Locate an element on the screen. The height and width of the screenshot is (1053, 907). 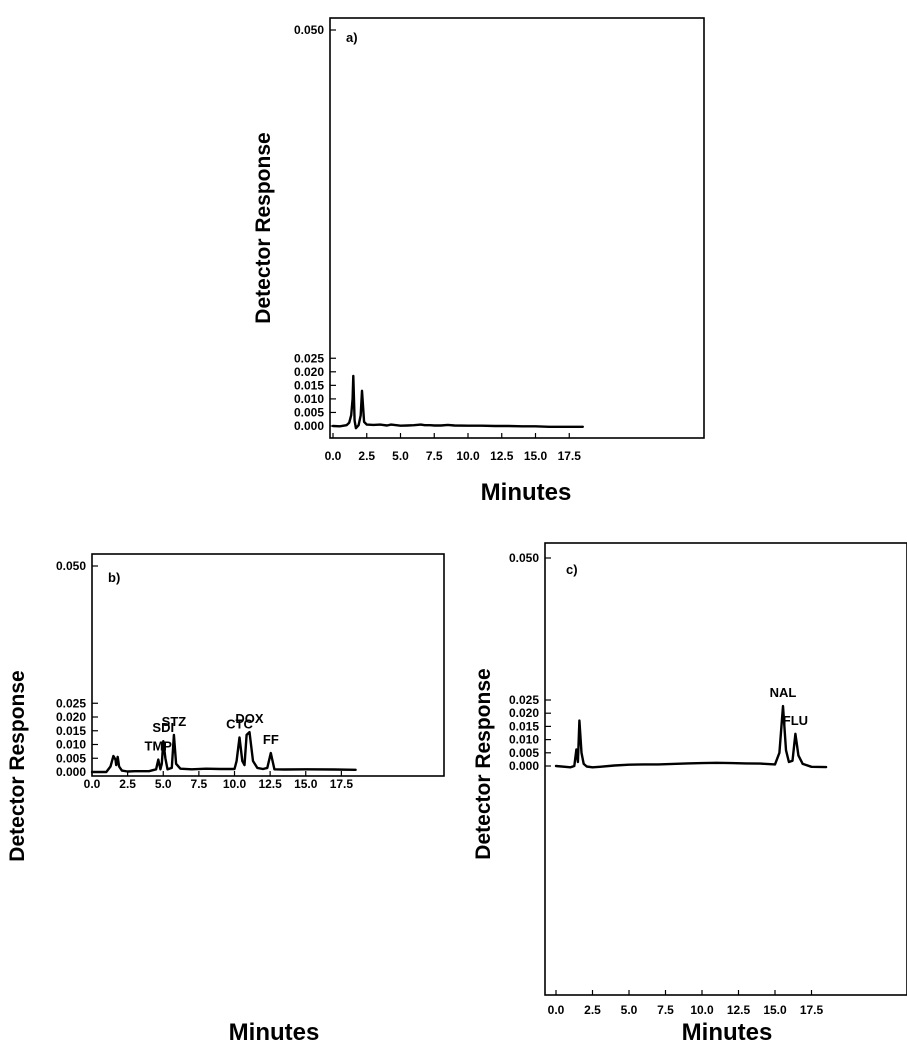
peak-label-ff: FF is located at coordinates (271, 739).